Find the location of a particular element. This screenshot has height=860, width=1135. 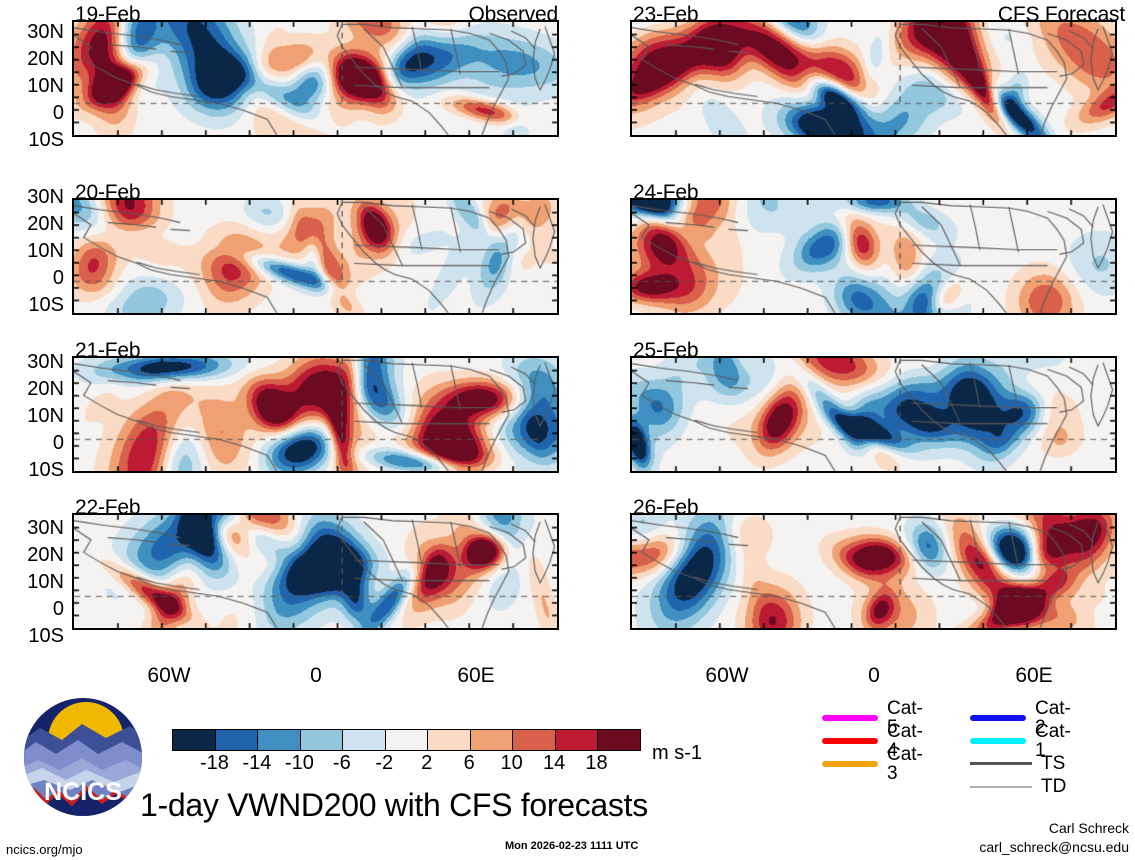

colorbar-tick-2: 2 is located at coordinates (427, 763).